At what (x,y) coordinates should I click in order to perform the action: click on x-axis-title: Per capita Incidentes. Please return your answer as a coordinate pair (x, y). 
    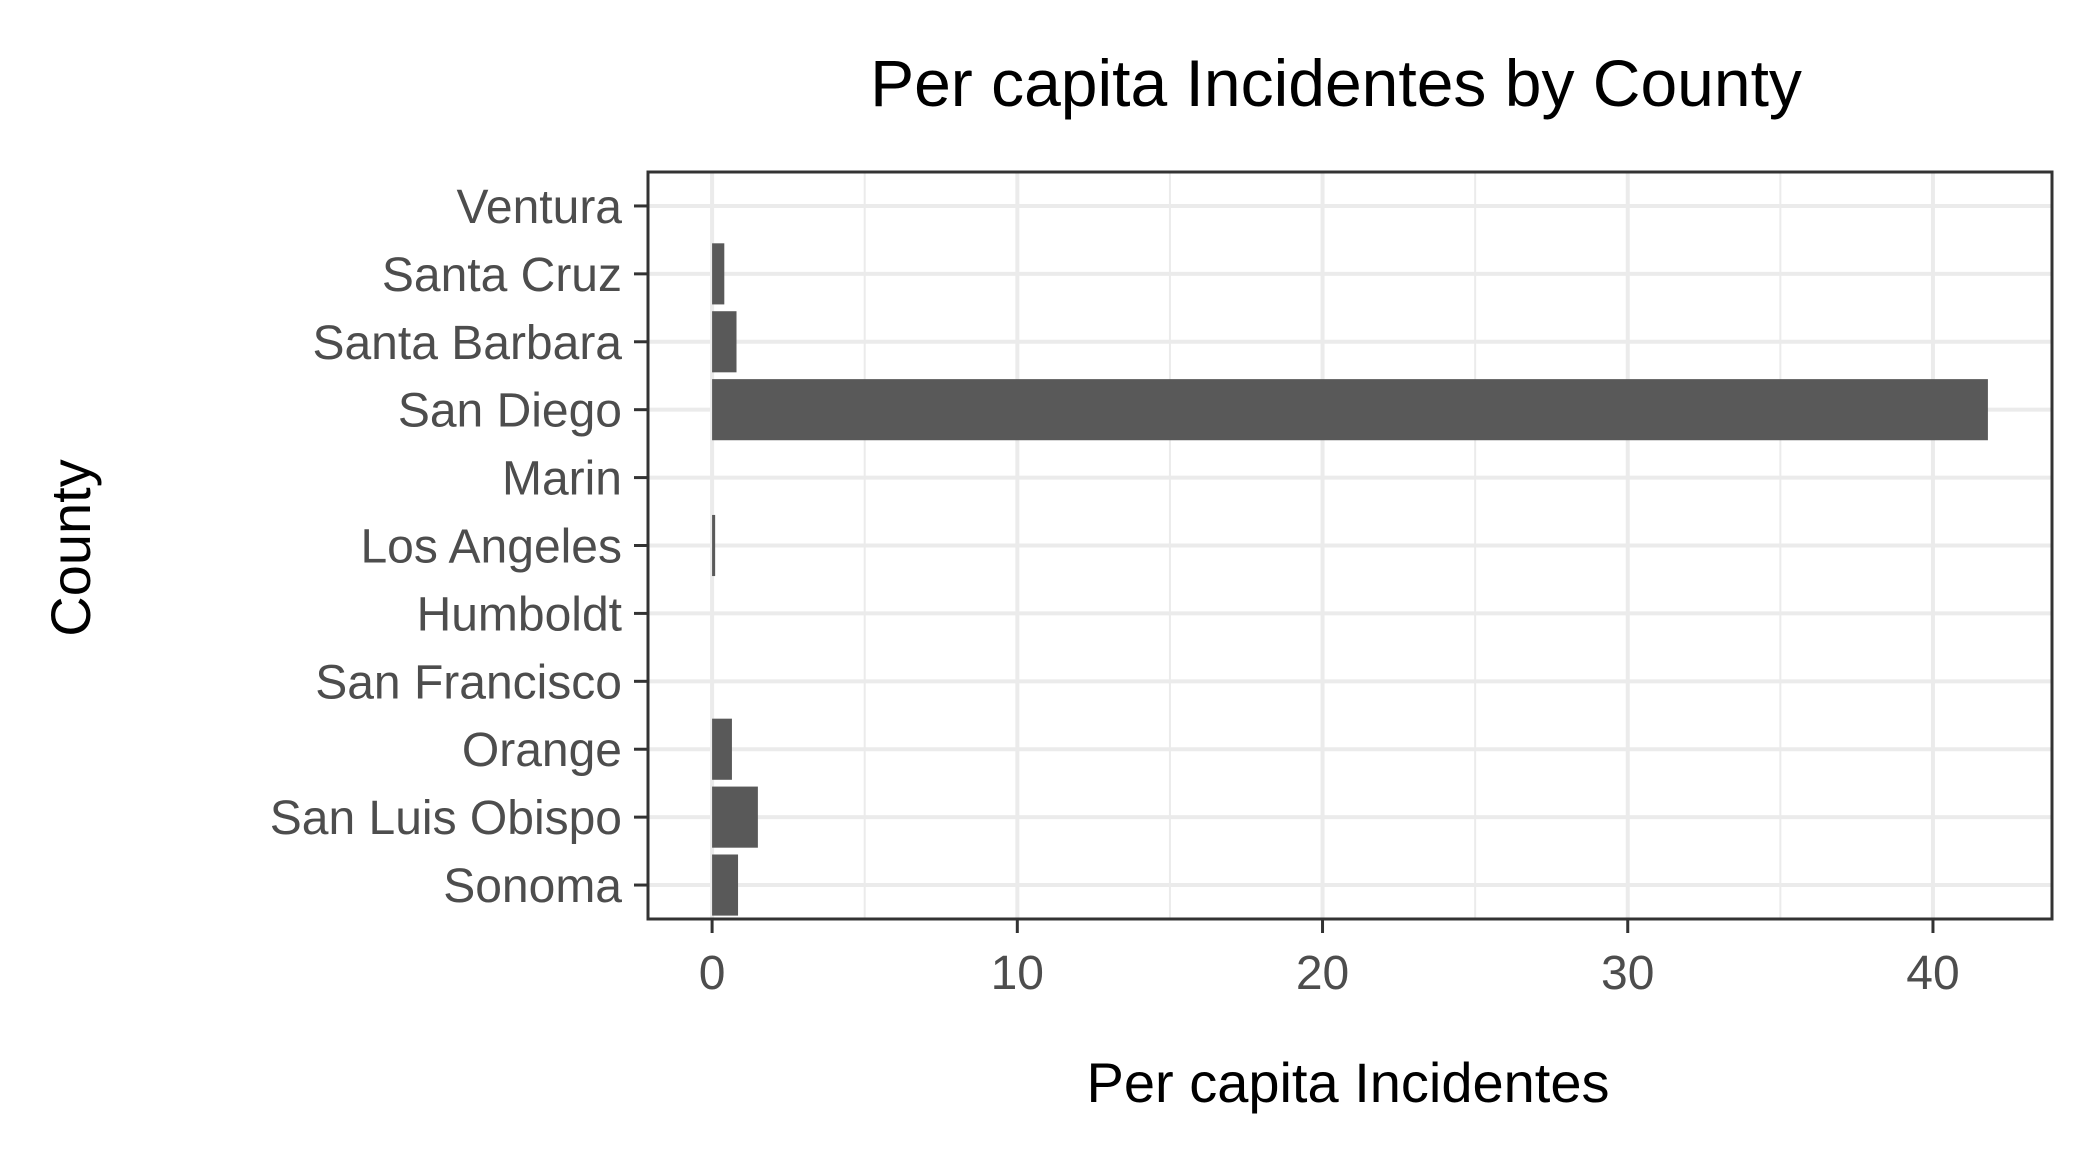
    Looking at the image, I should click on (1348, 1082).